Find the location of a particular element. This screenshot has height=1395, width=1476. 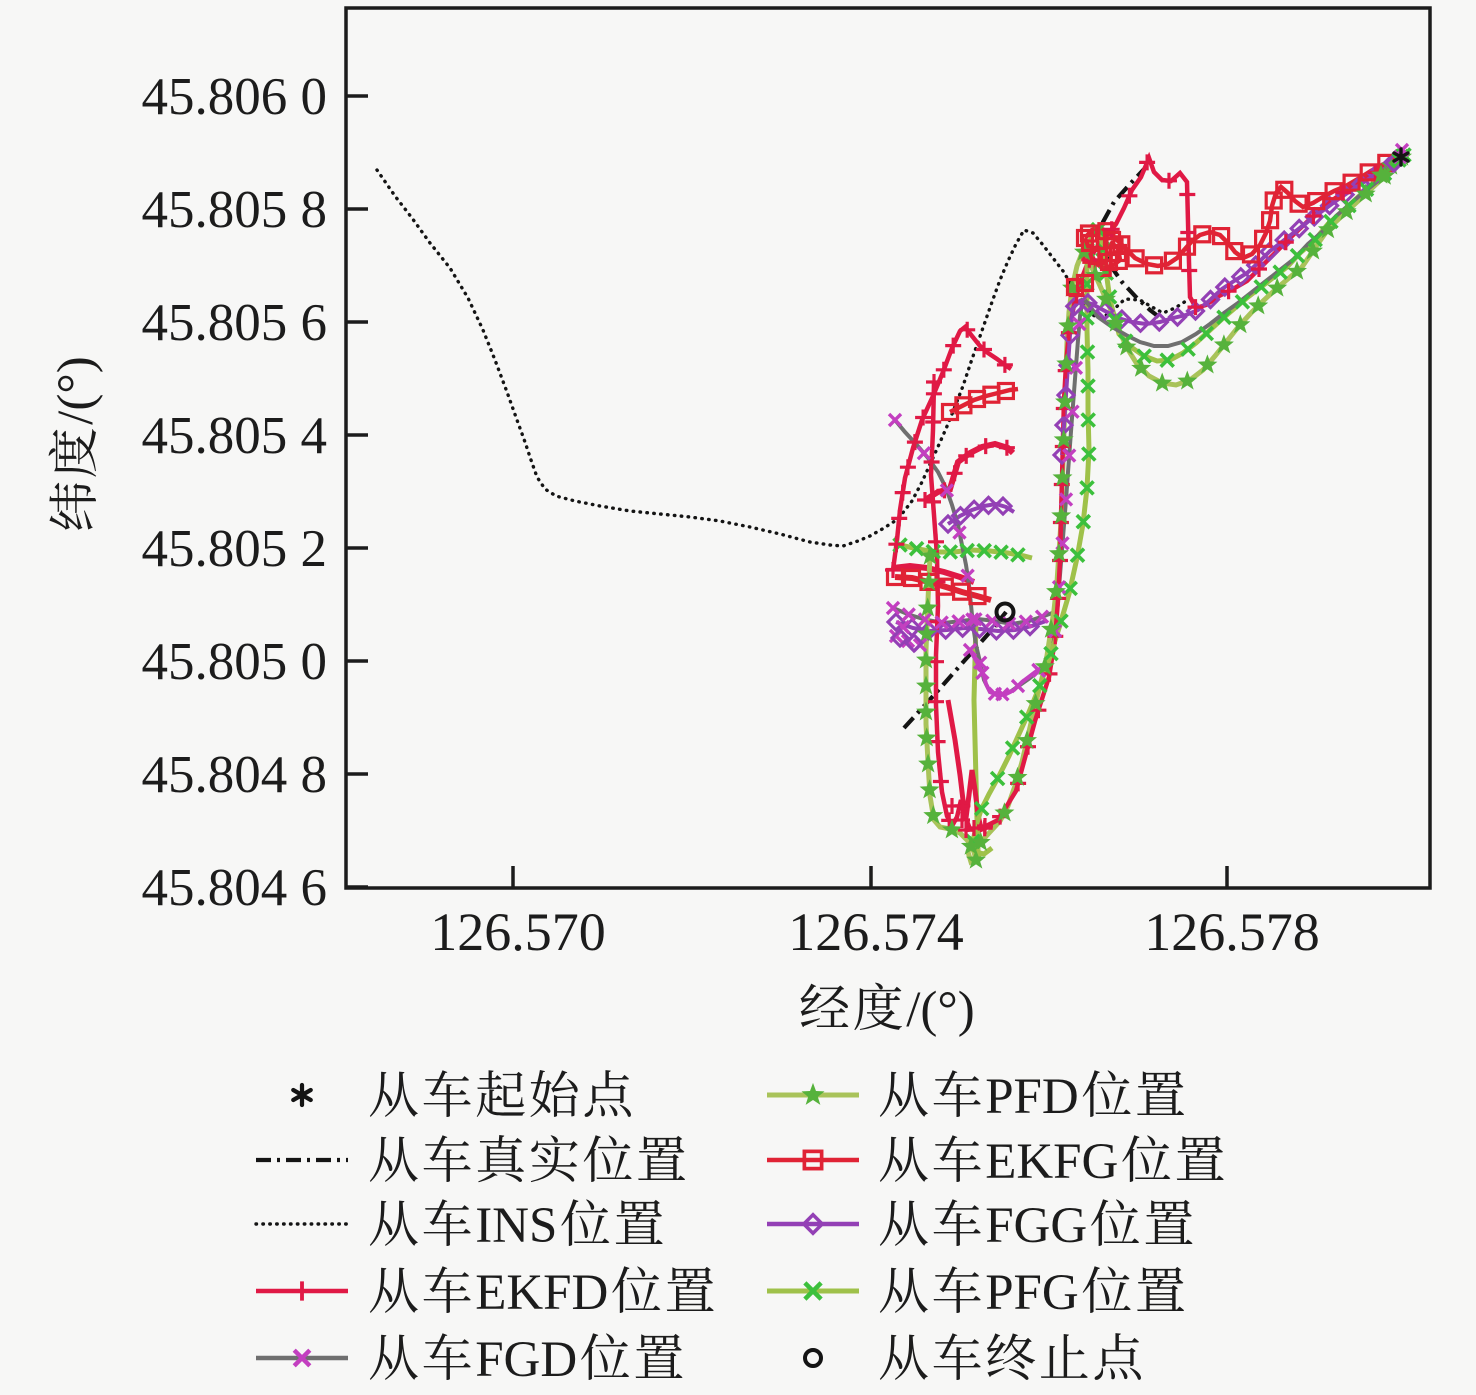

svg-text: 45.805 8 is located at coordinates (235, 210).